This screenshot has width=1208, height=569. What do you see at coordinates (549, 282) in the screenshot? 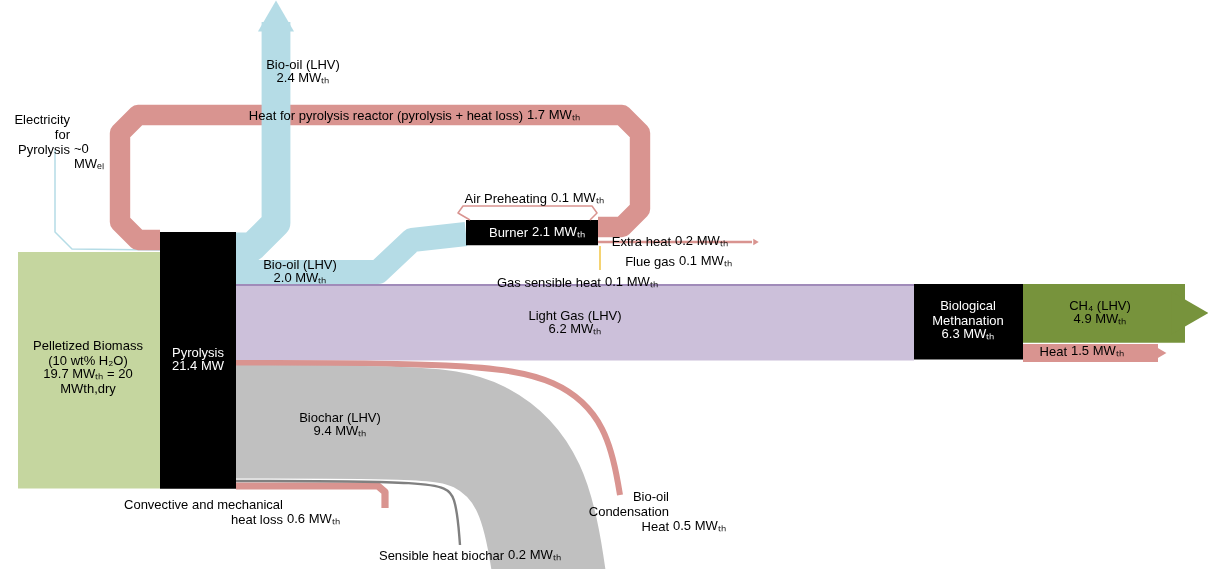
I see `category-label: Gas sensible heat` at bounding box center [549, 282].